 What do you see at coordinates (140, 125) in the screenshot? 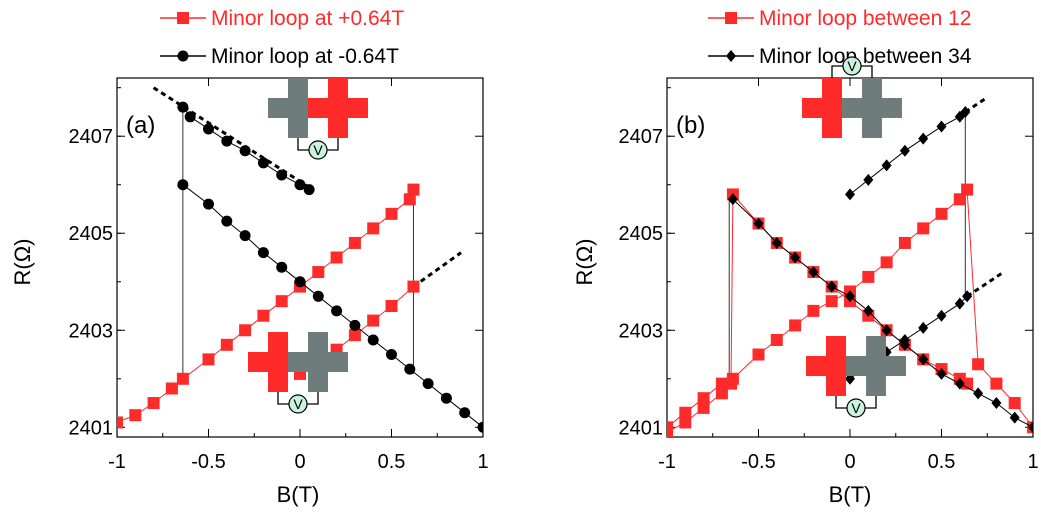
I see `panel-label: (a)` at bounding box center [140, 125].